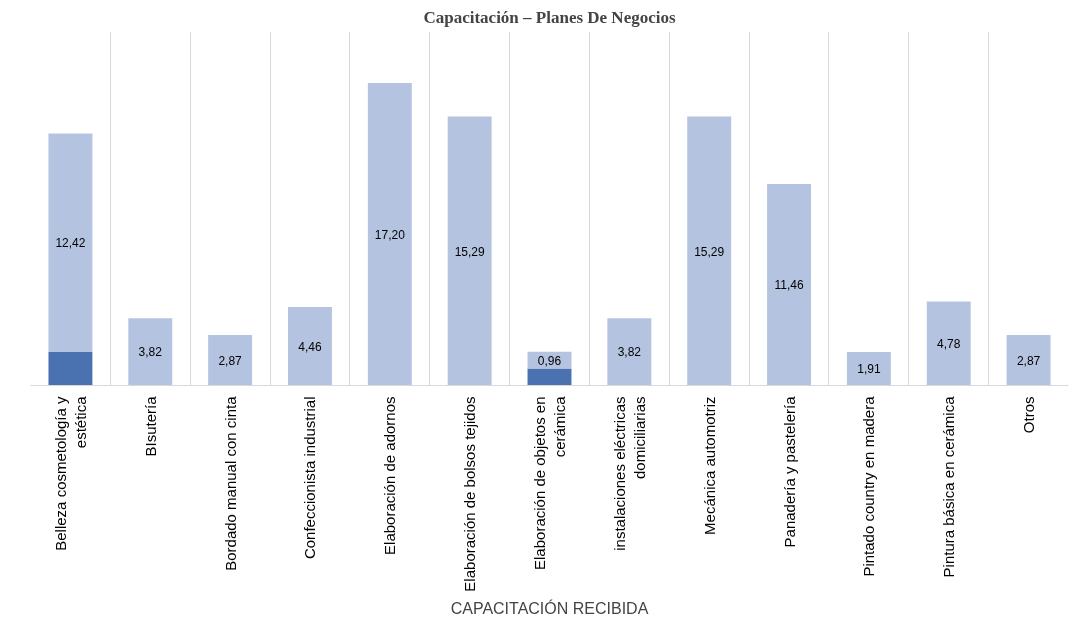 This screenshot has height=623, width=1080. I want to click on x-tick-label: Mecánica automotriz, so click(709, 465).